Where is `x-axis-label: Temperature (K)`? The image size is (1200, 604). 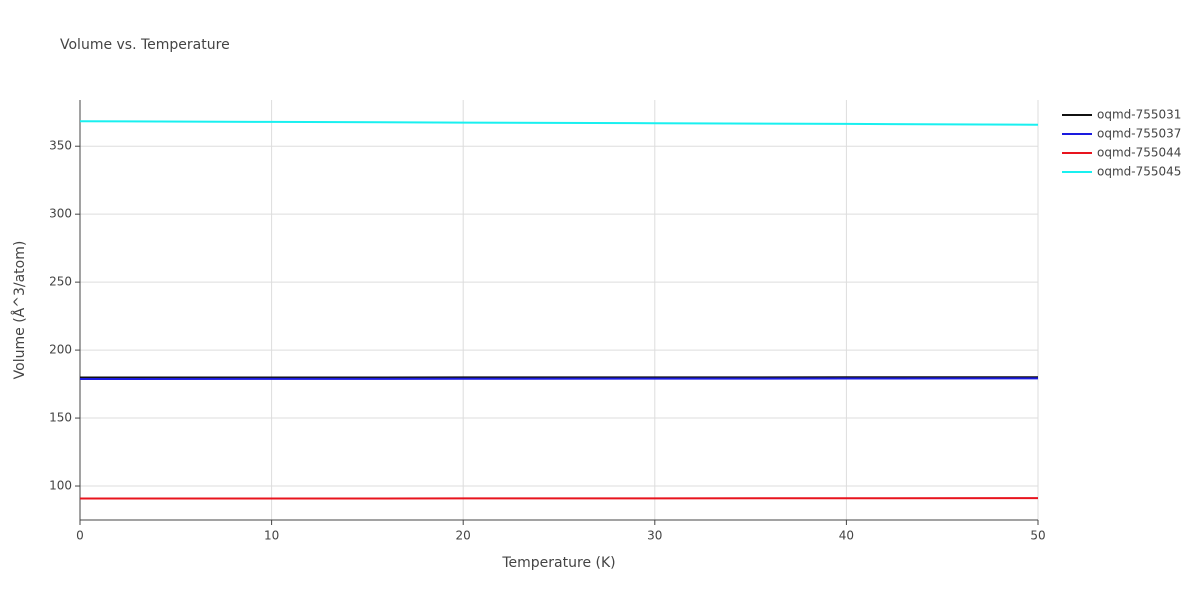
x-axis-label: Temperature (K) is located at coordinates (558, 563).